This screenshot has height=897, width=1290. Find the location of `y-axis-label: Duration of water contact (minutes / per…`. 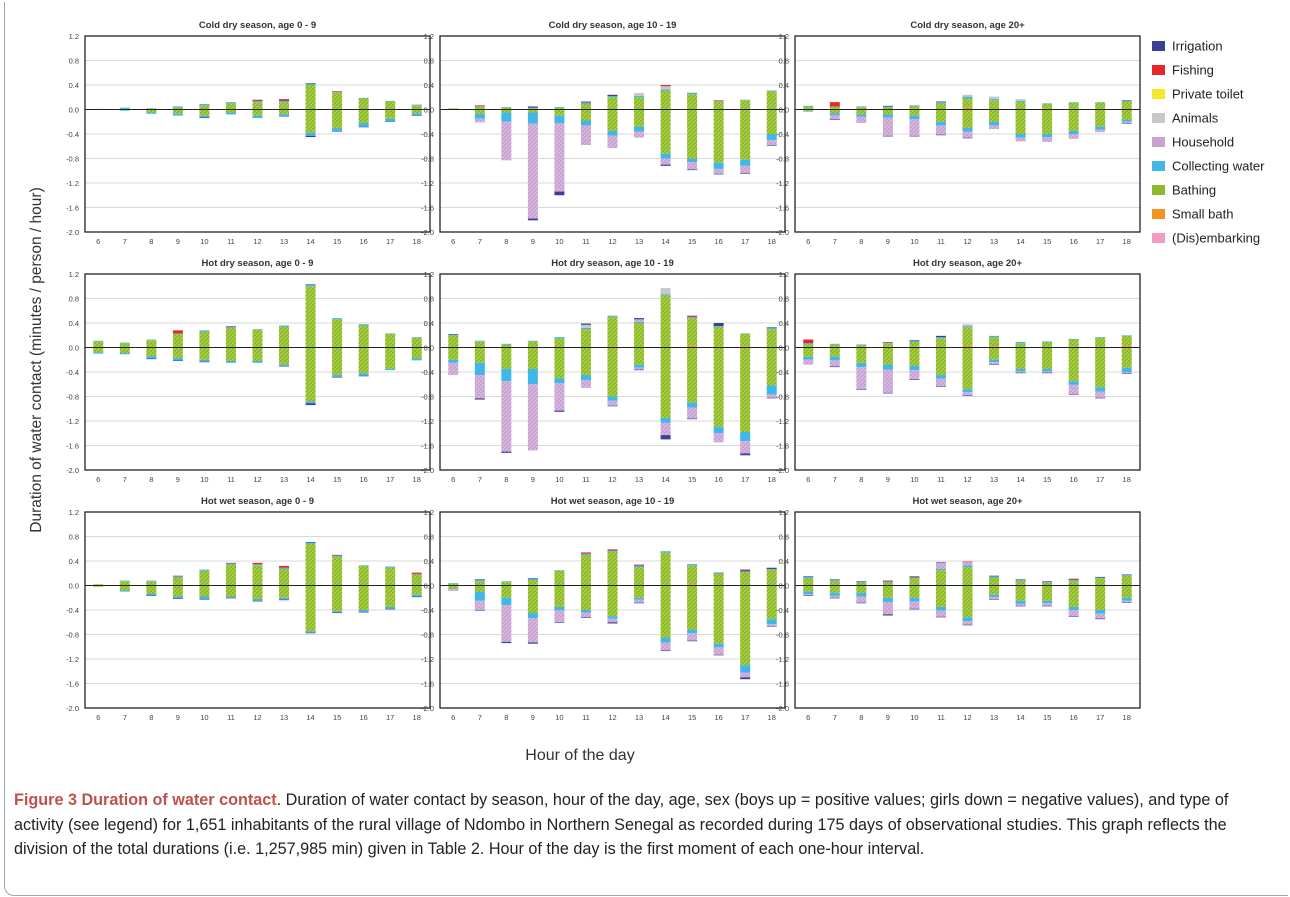

y-axis-label: Duration of water contact (minutes / per… is located at coordinates (36, 359).